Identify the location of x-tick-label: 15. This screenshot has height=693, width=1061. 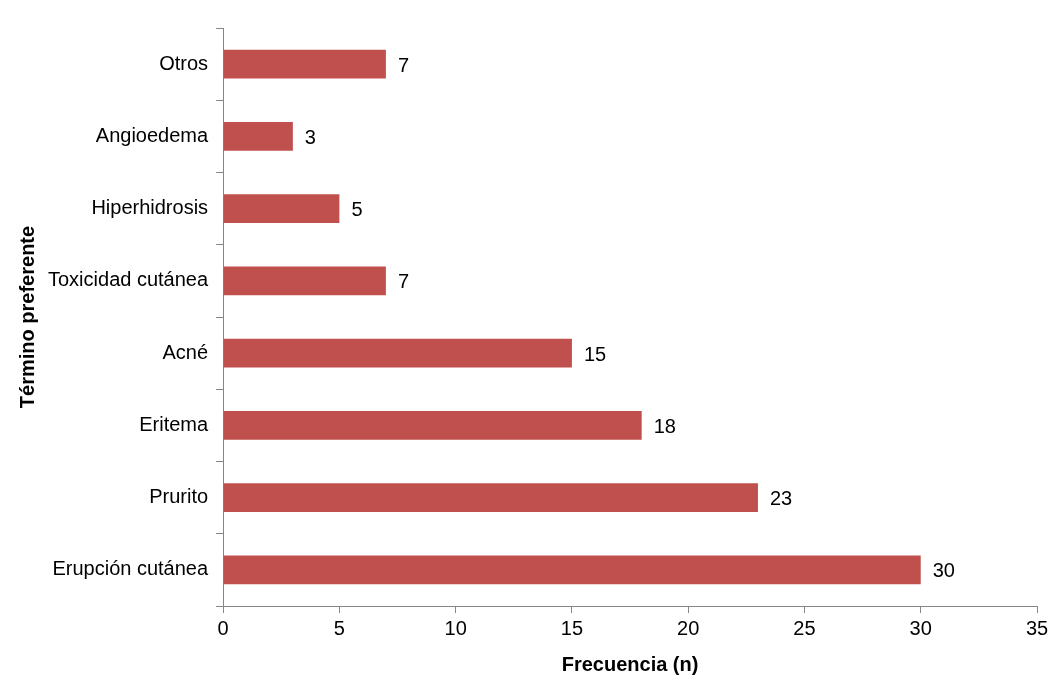
(572, 627).